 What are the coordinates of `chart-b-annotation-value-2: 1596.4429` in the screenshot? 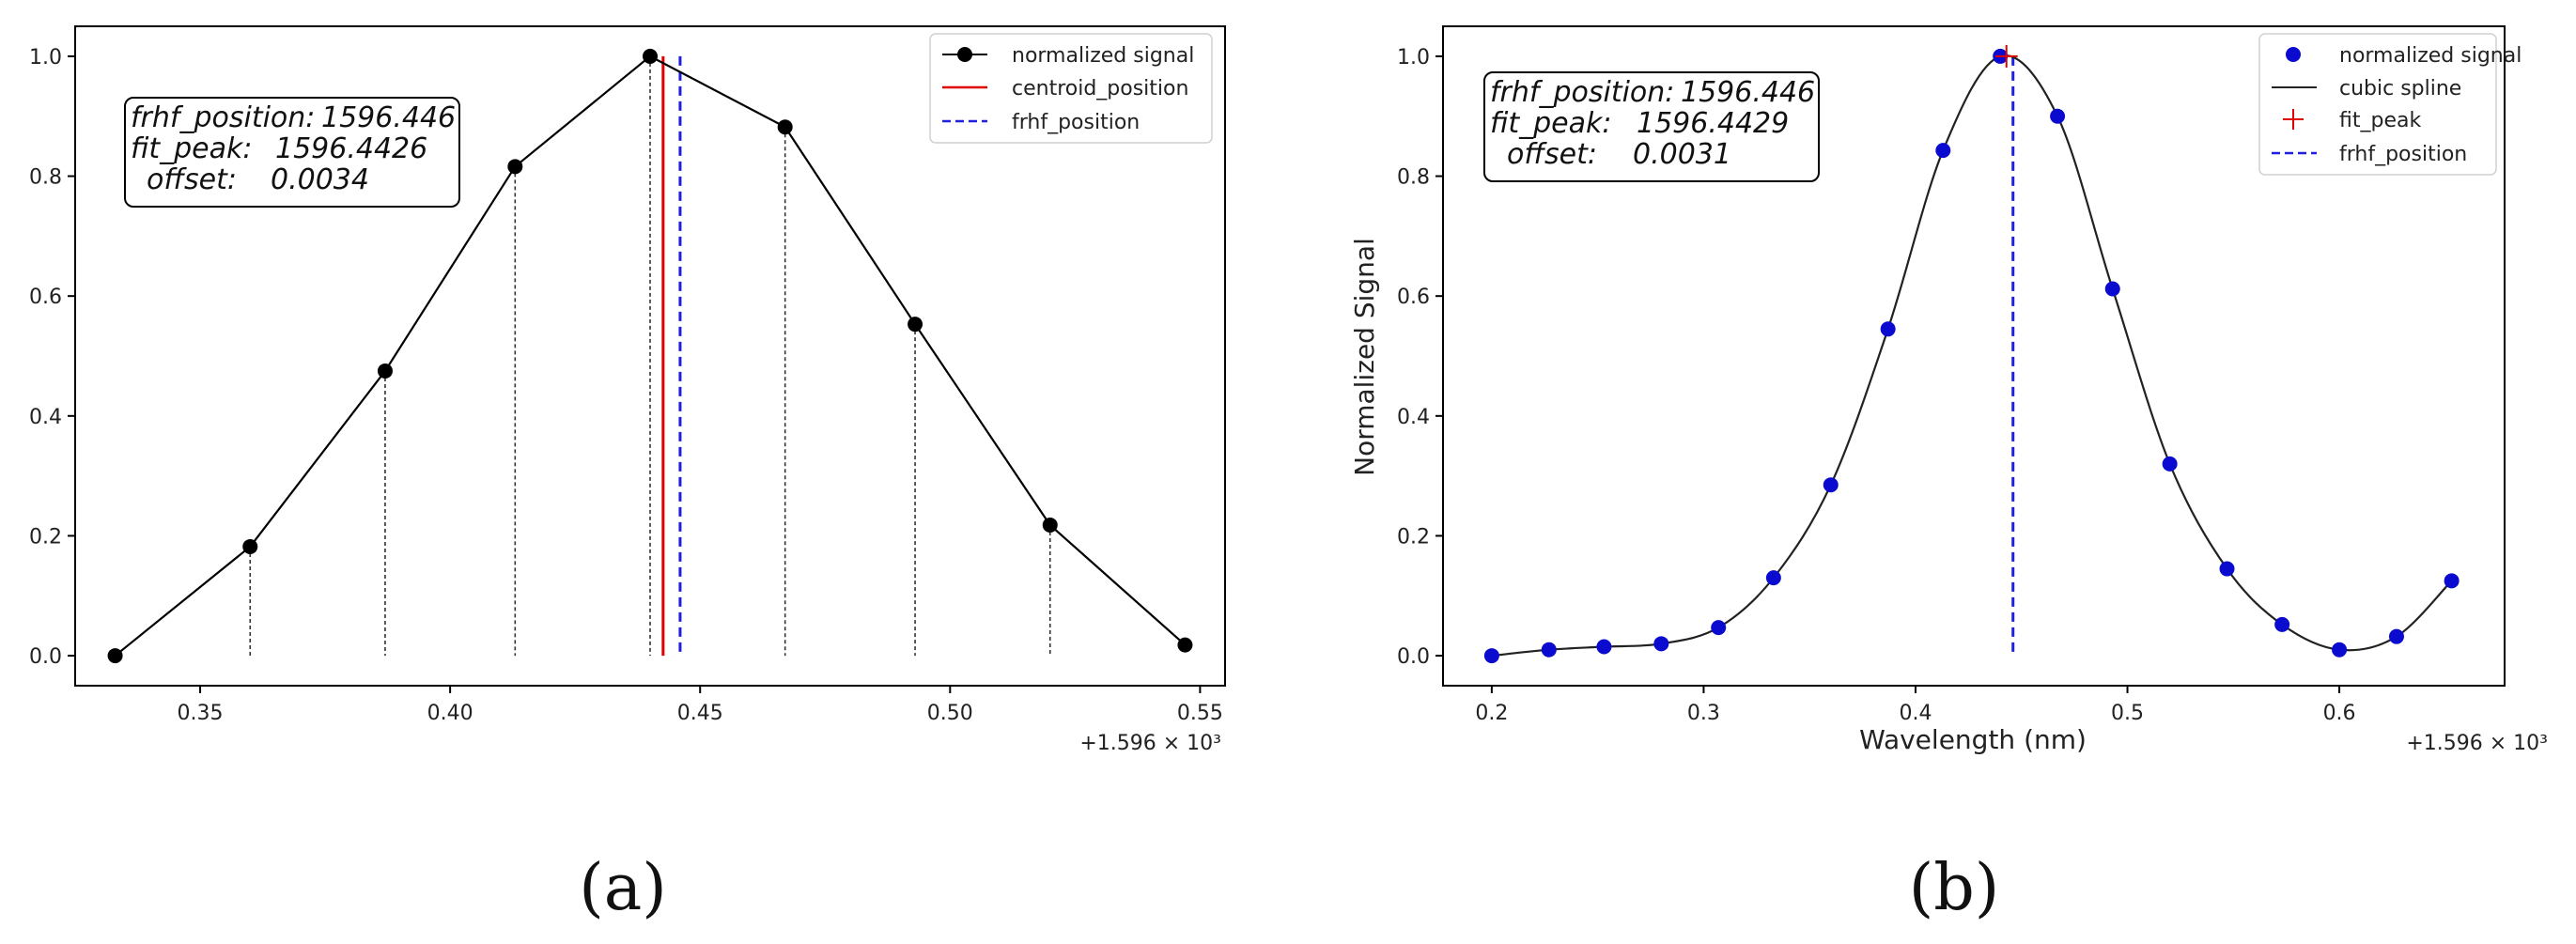 It's located at (1713, 124).